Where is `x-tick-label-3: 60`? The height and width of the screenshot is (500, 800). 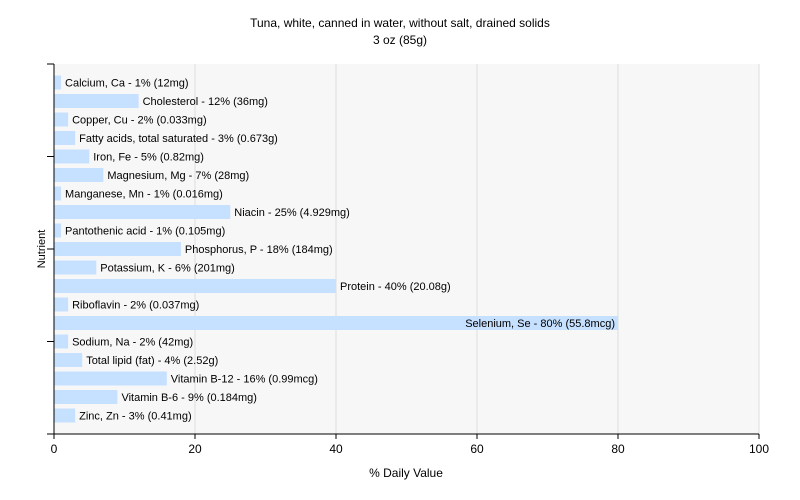
x-tick-label-3: 60 is located at coordinates (477, 449).